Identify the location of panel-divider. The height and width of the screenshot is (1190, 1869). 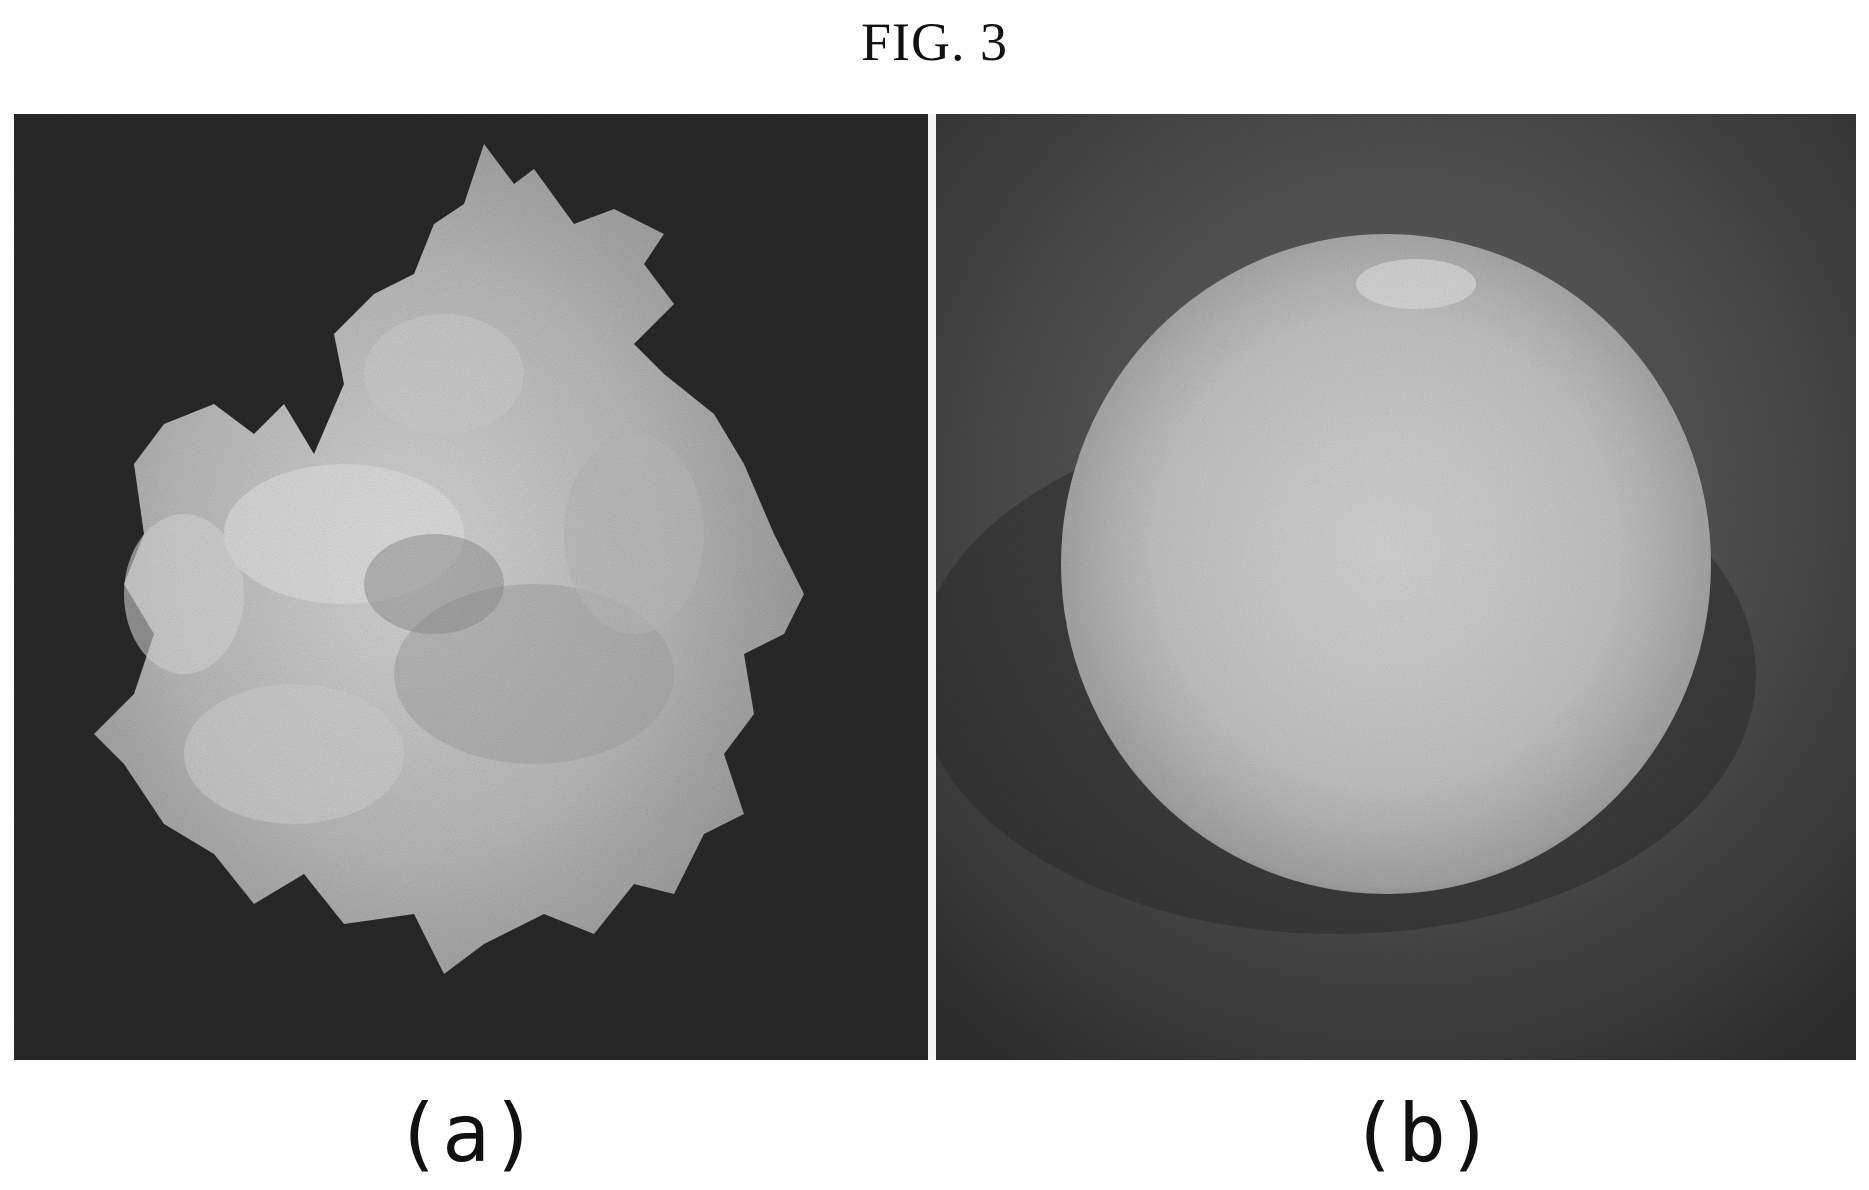
(932, 587).